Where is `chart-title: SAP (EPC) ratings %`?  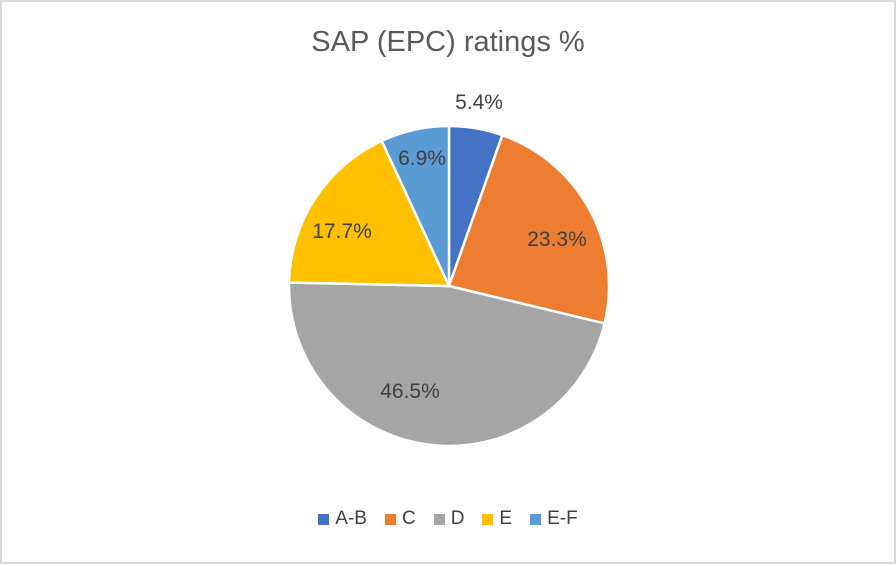
chart-title: SAP (EPC) ratings % is located at coordinates (448, 42).